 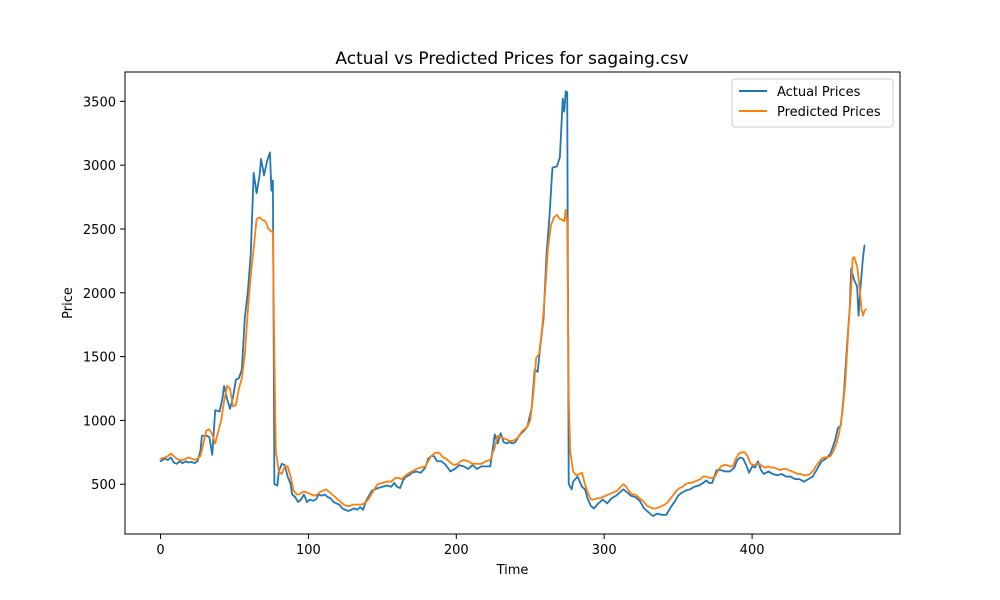 I want to click on x-tick-label: 300, so click(x=604, y=550).